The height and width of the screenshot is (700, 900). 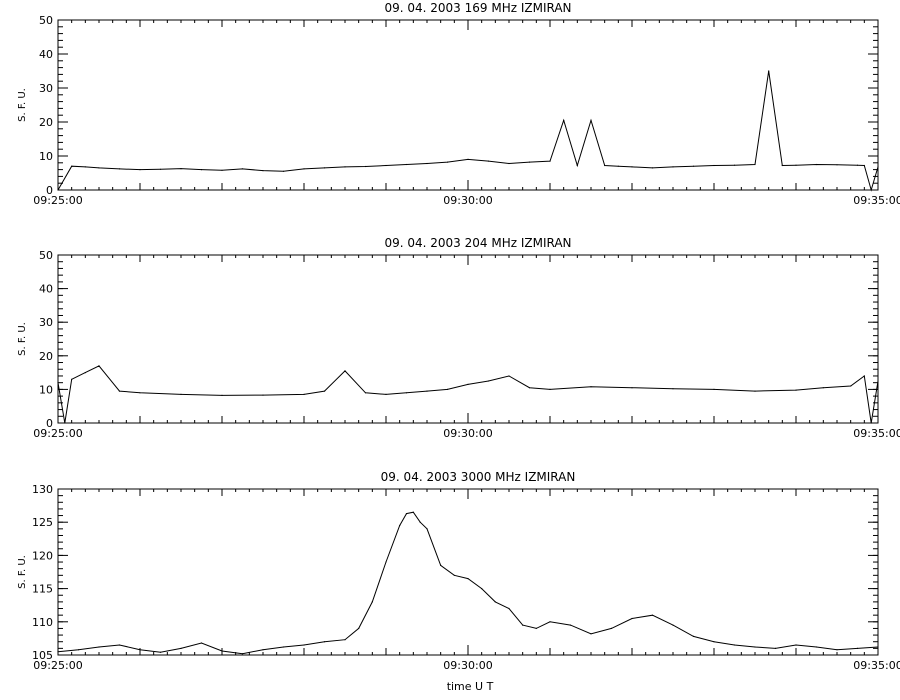 I want to click on y-tick-label: 110, so click(x=42, y=622).